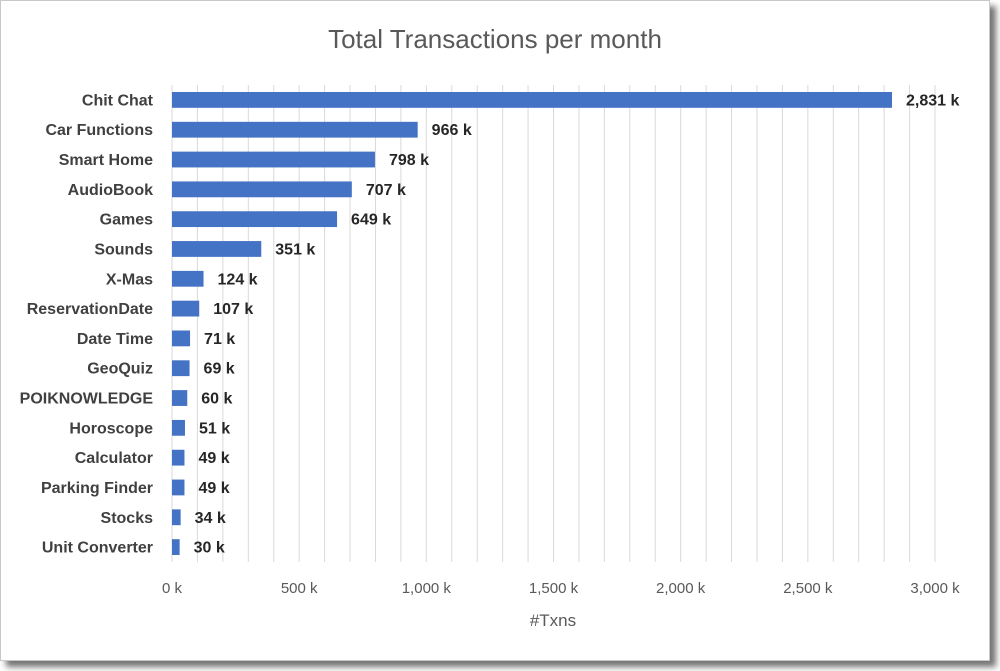 The width and height of the screenshot is (1000, 671). I want to click on data-label: 124 k, so click(238, 279).